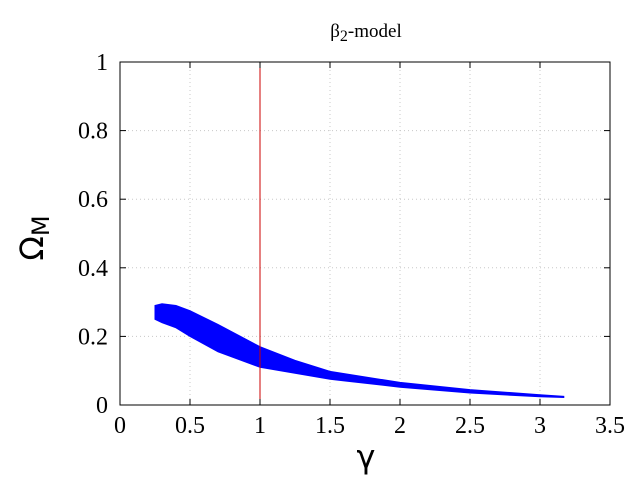  I want to click on series-band, so click(359, 351).